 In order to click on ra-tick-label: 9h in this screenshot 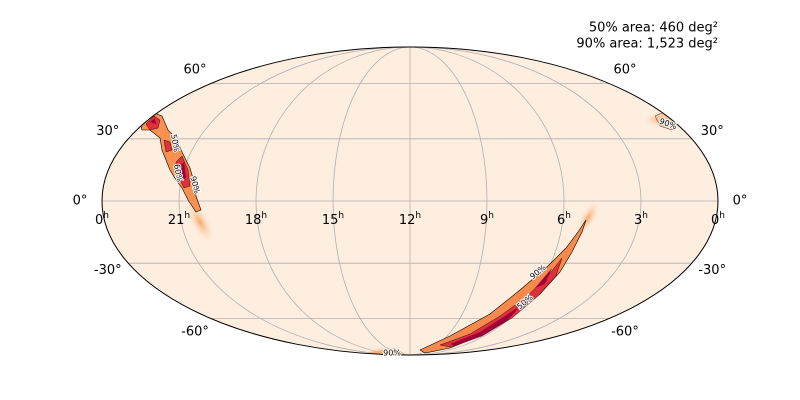, I will do `click(487, 219)`.